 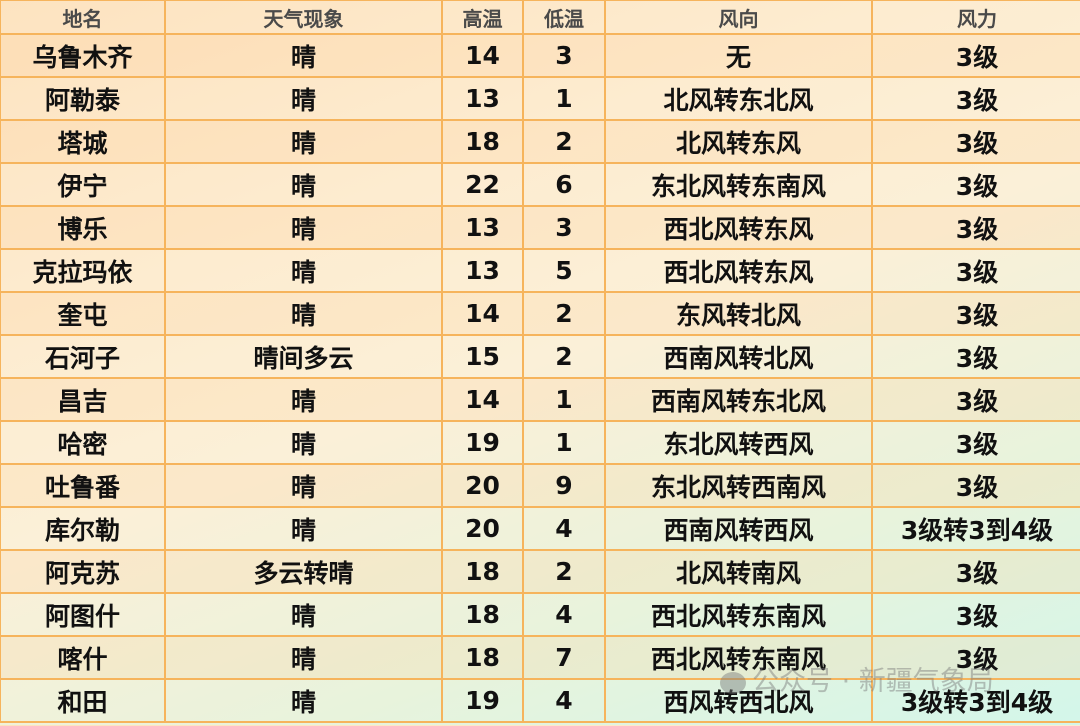 I want to click on cell-place-name: 博乐, so click(x=83, y=227).